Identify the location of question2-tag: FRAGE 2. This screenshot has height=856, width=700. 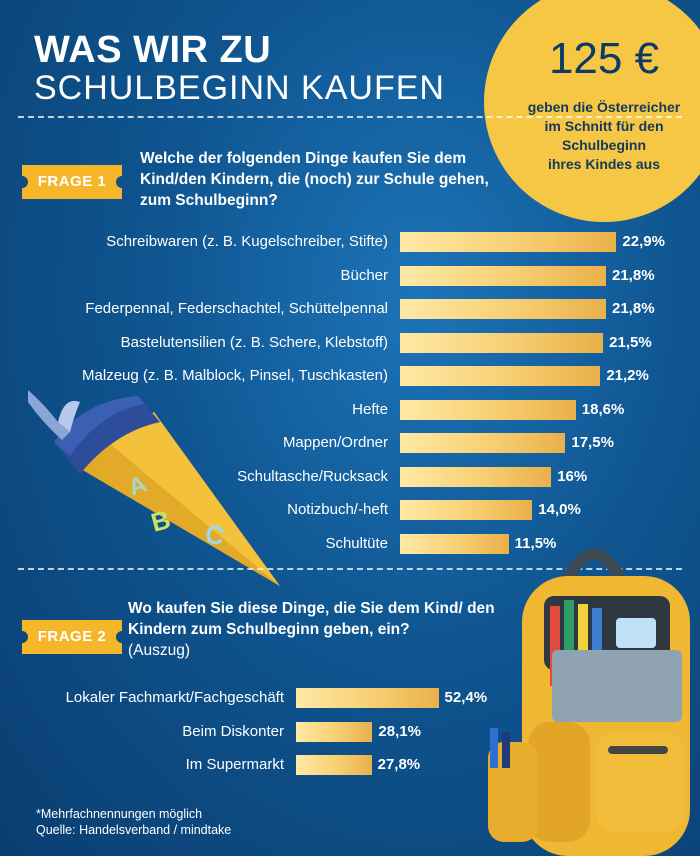
(72, 637).